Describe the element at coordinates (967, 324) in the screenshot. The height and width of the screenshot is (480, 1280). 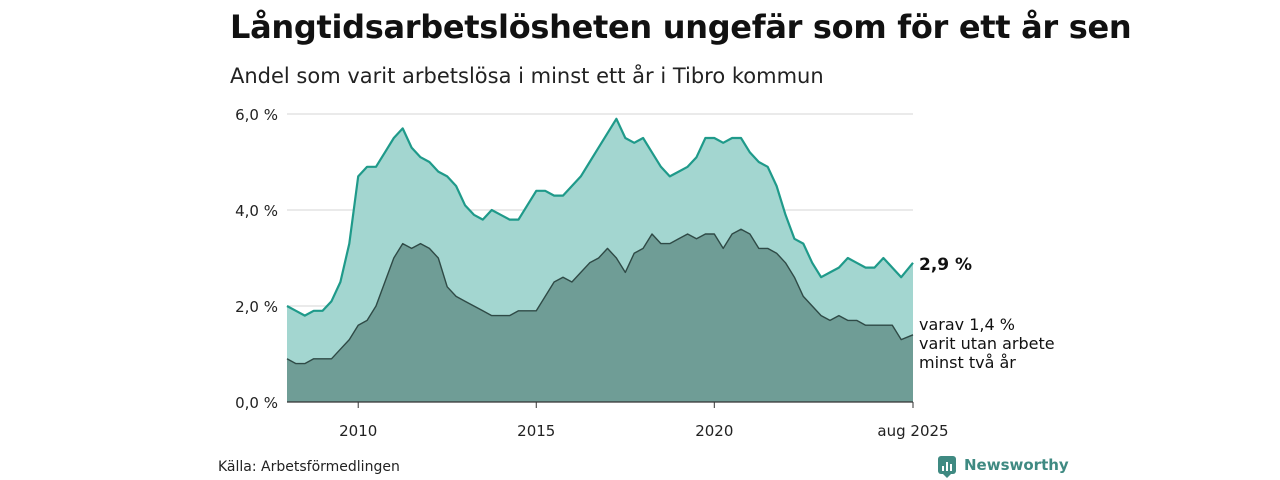
I see `end-label-sub: varav 1,4 %` at that location.